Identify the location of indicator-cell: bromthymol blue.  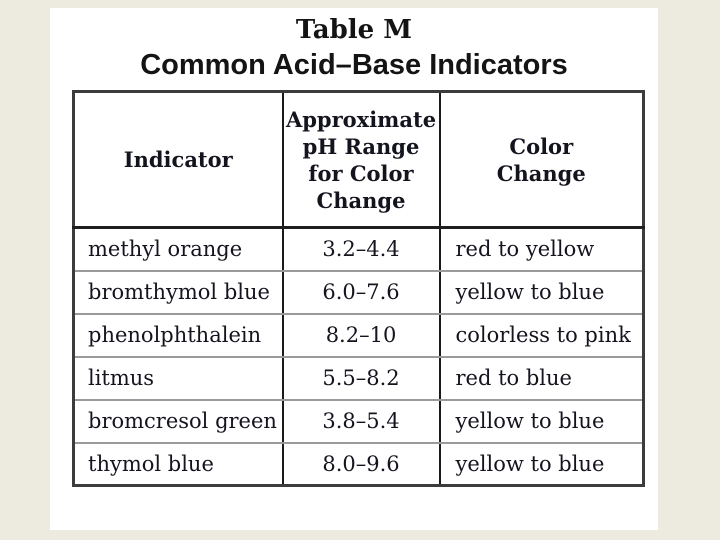
(178, 292).